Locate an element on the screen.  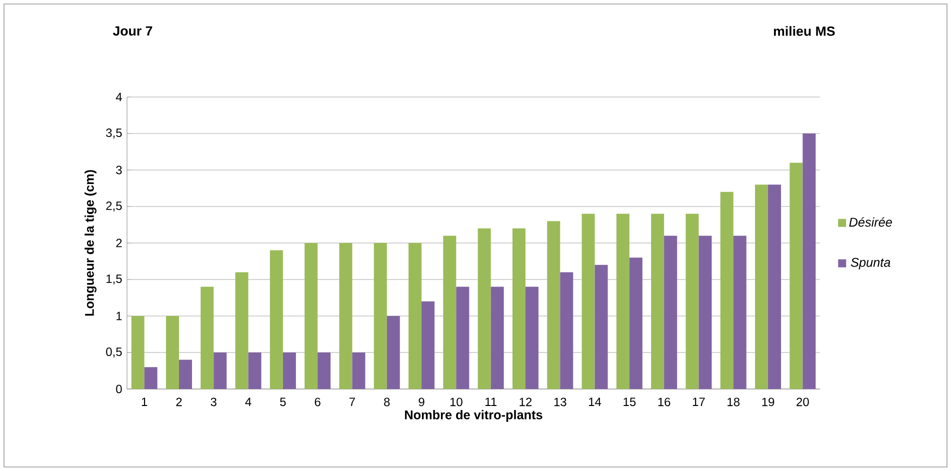
x-tick-label: 14 is located at coordinates (595, 402).